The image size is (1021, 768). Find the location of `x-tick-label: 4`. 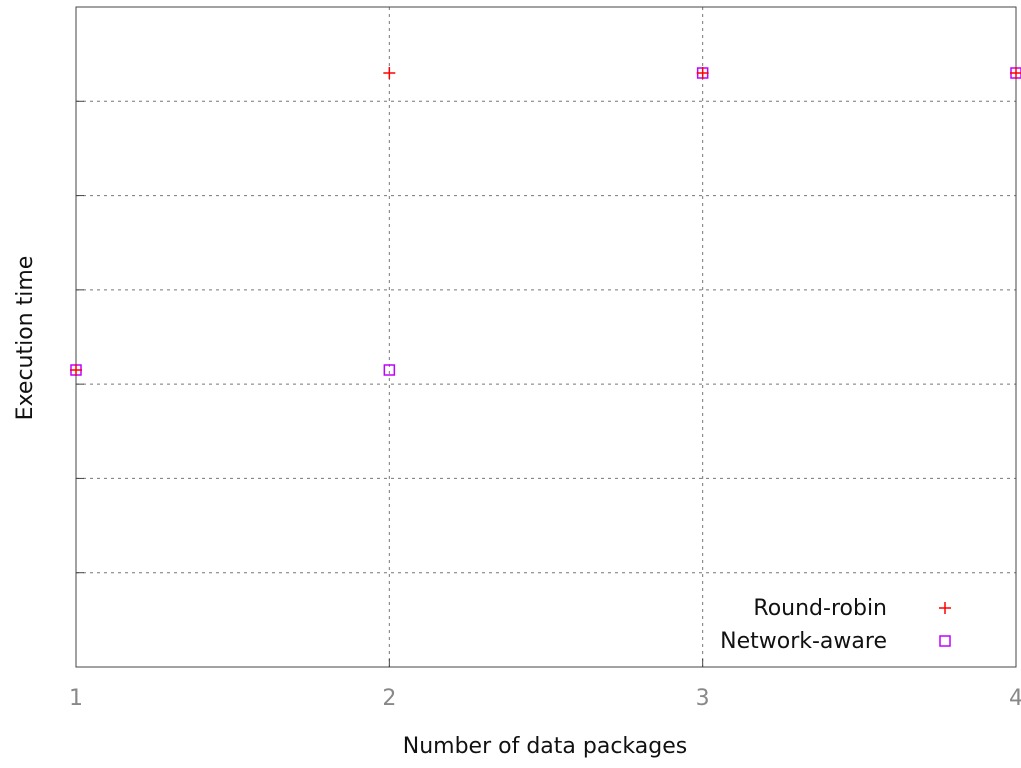

x-tick-label: 4 is located at coordinates (1015, 698).